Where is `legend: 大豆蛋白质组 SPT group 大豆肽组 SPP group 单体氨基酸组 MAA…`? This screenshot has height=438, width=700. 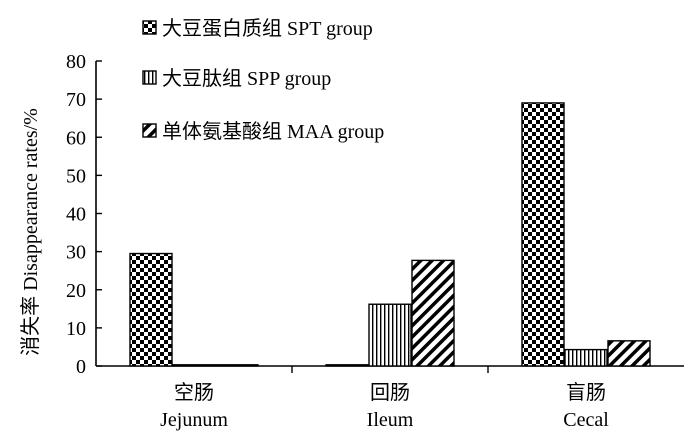 legend: 大豆蛋白质组 SPT group 大豆肽组 SPP group 单体氨基酸组 MAA… is located at coordinates (263, 80).